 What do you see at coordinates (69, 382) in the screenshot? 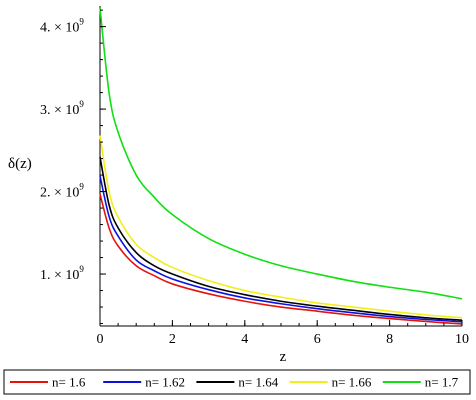
I see `legend-label: n= 1.6` at bounding box center [69, 382].